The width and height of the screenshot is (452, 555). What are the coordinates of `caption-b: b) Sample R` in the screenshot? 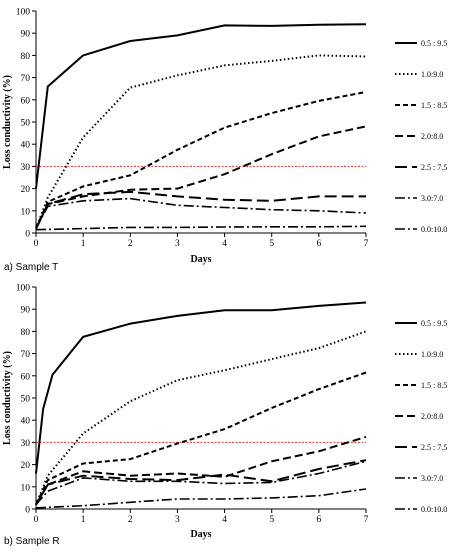 It's located at (32, 541).